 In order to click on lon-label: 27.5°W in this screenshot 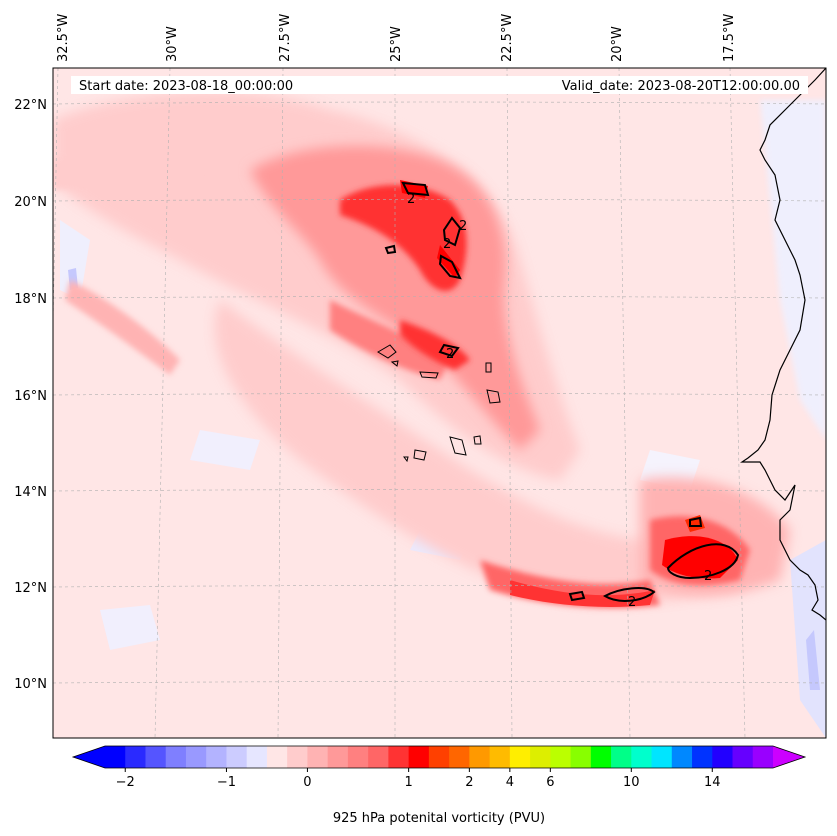, I will do `click(285, 38)`.